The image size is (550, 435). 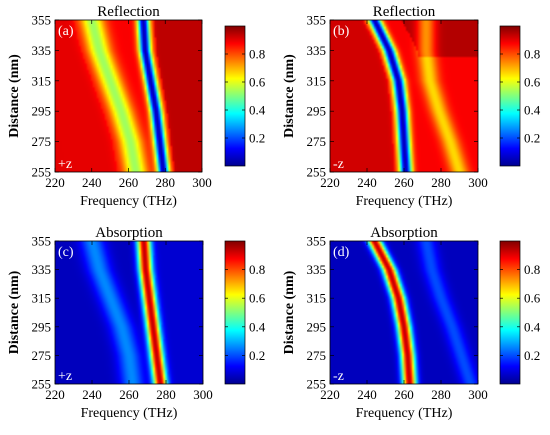 What do you see at coordinates (341, 252) in the screenshot?
I see `panel-label: (d)` at bounding box center [341, 252].